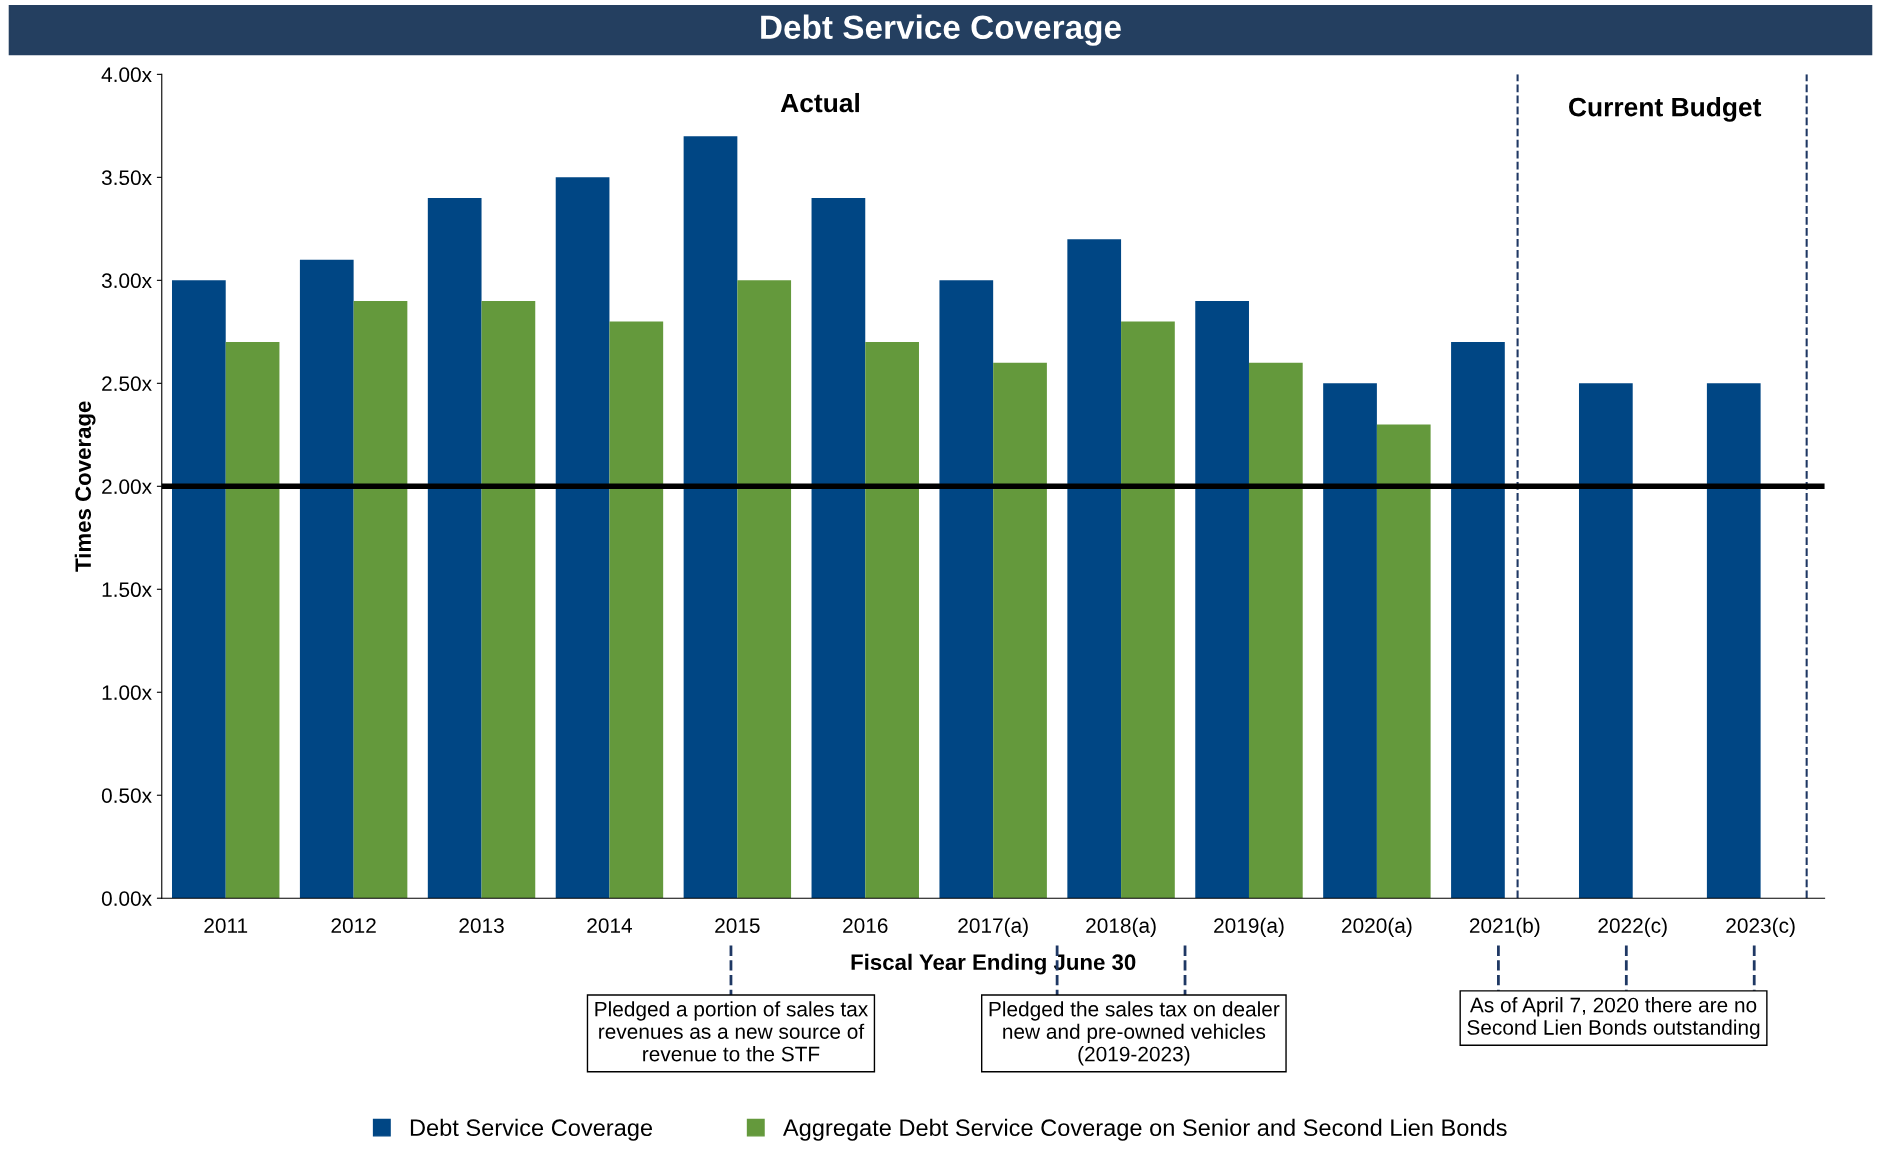  What do you see at coordinates (531, 1129) in the screenshot?
I see `legend-label: Debt Service Coverage` at bounding box center [531, 1129].